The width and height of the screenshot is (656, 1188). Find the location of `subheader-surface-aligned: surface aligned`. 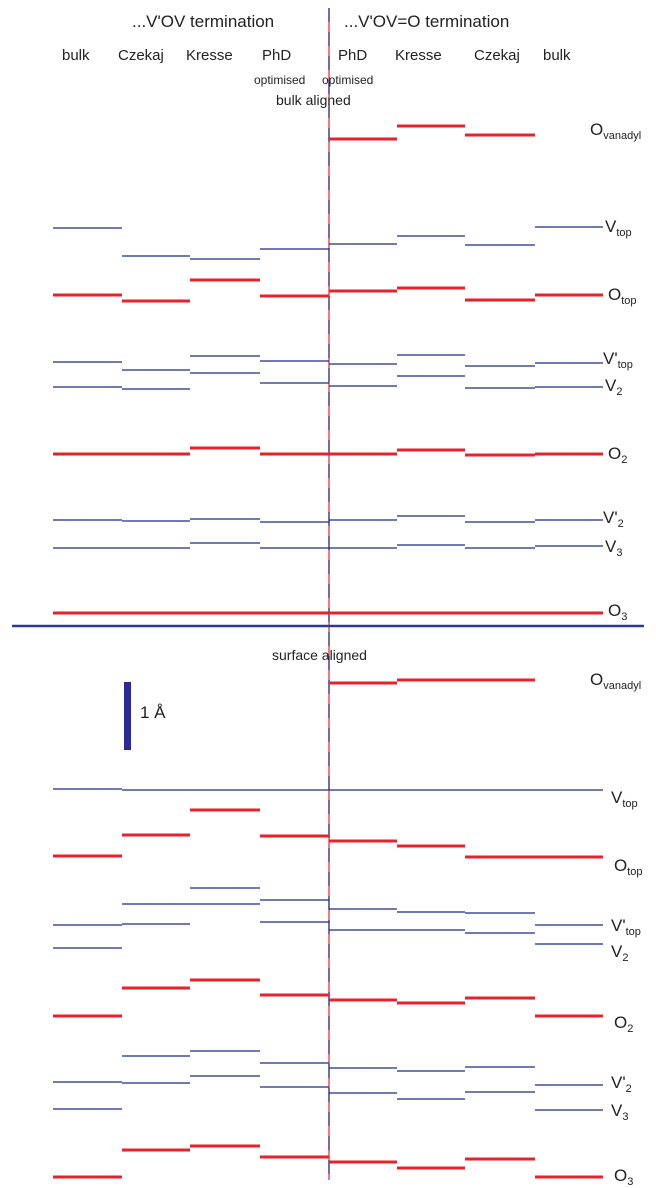

subheader-surface-aligned: surface aligned is located at coordinates (319, 655).